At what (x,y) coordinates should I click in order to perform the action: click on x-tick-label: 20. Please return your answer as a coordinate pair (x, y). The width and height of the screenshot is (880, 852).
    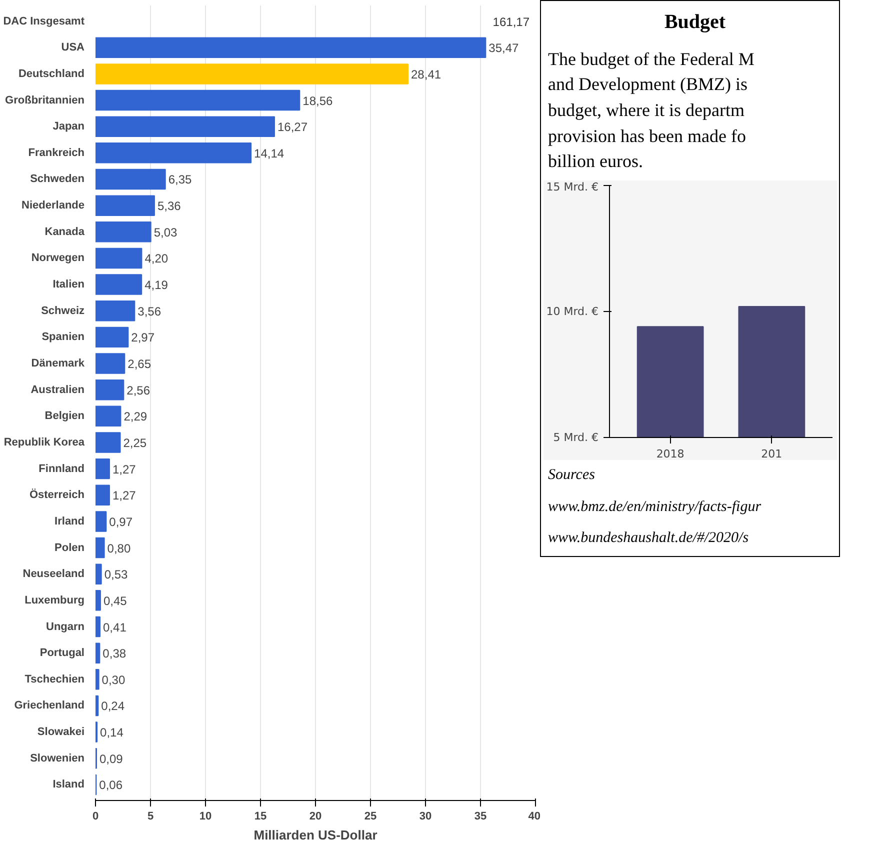
    Looking at the image, I should click on (315, 816).